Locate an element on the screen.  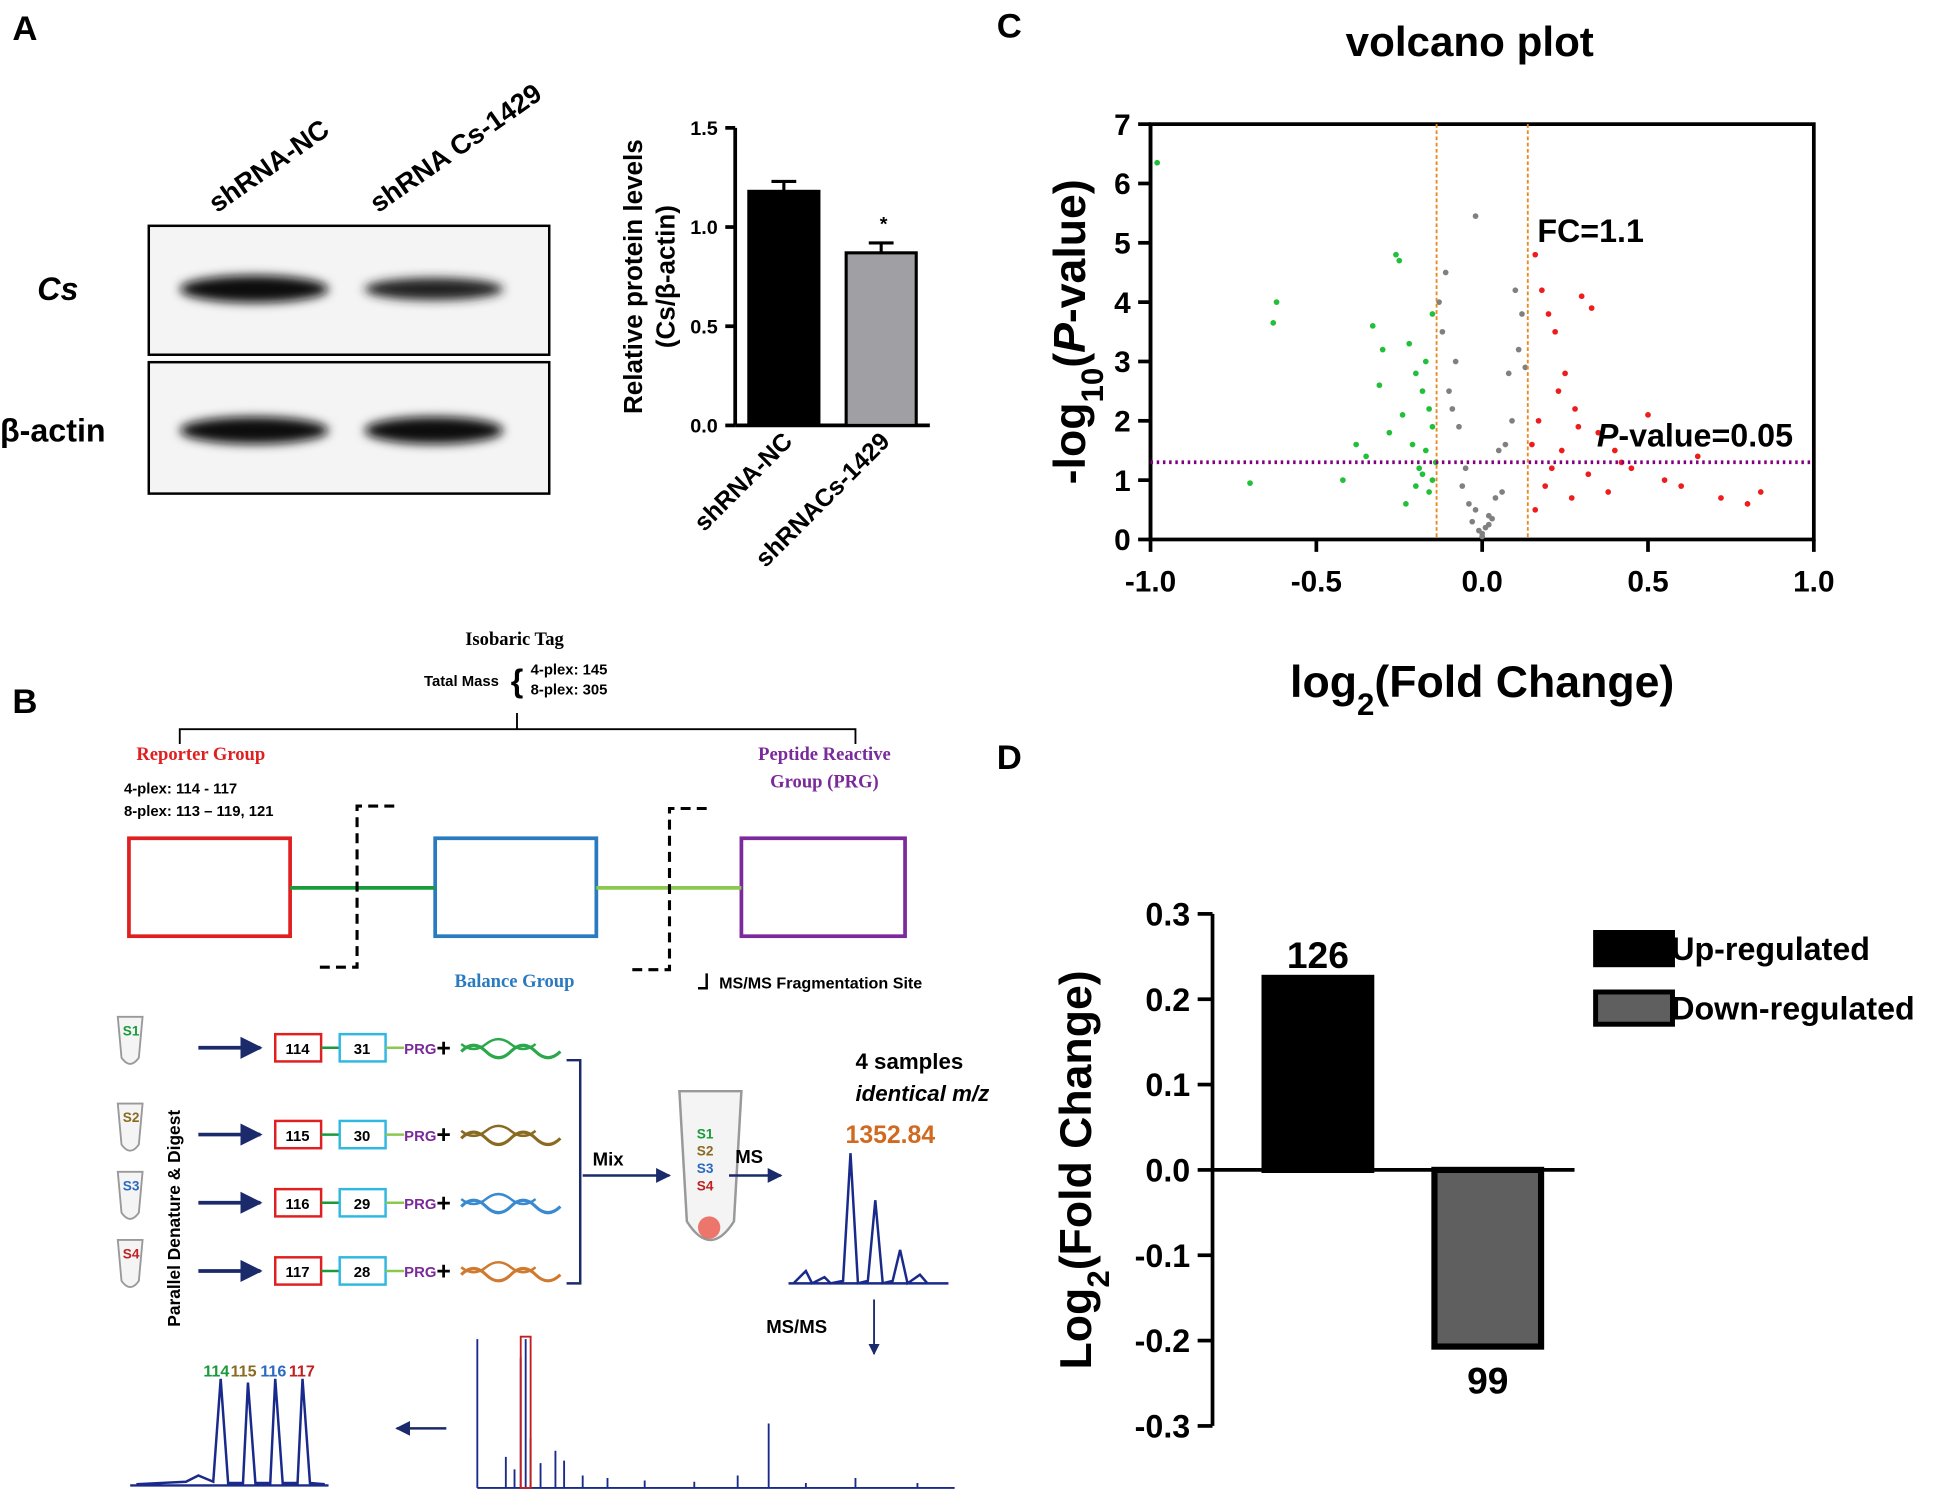
significance: * is located at coordinates (884, 225).